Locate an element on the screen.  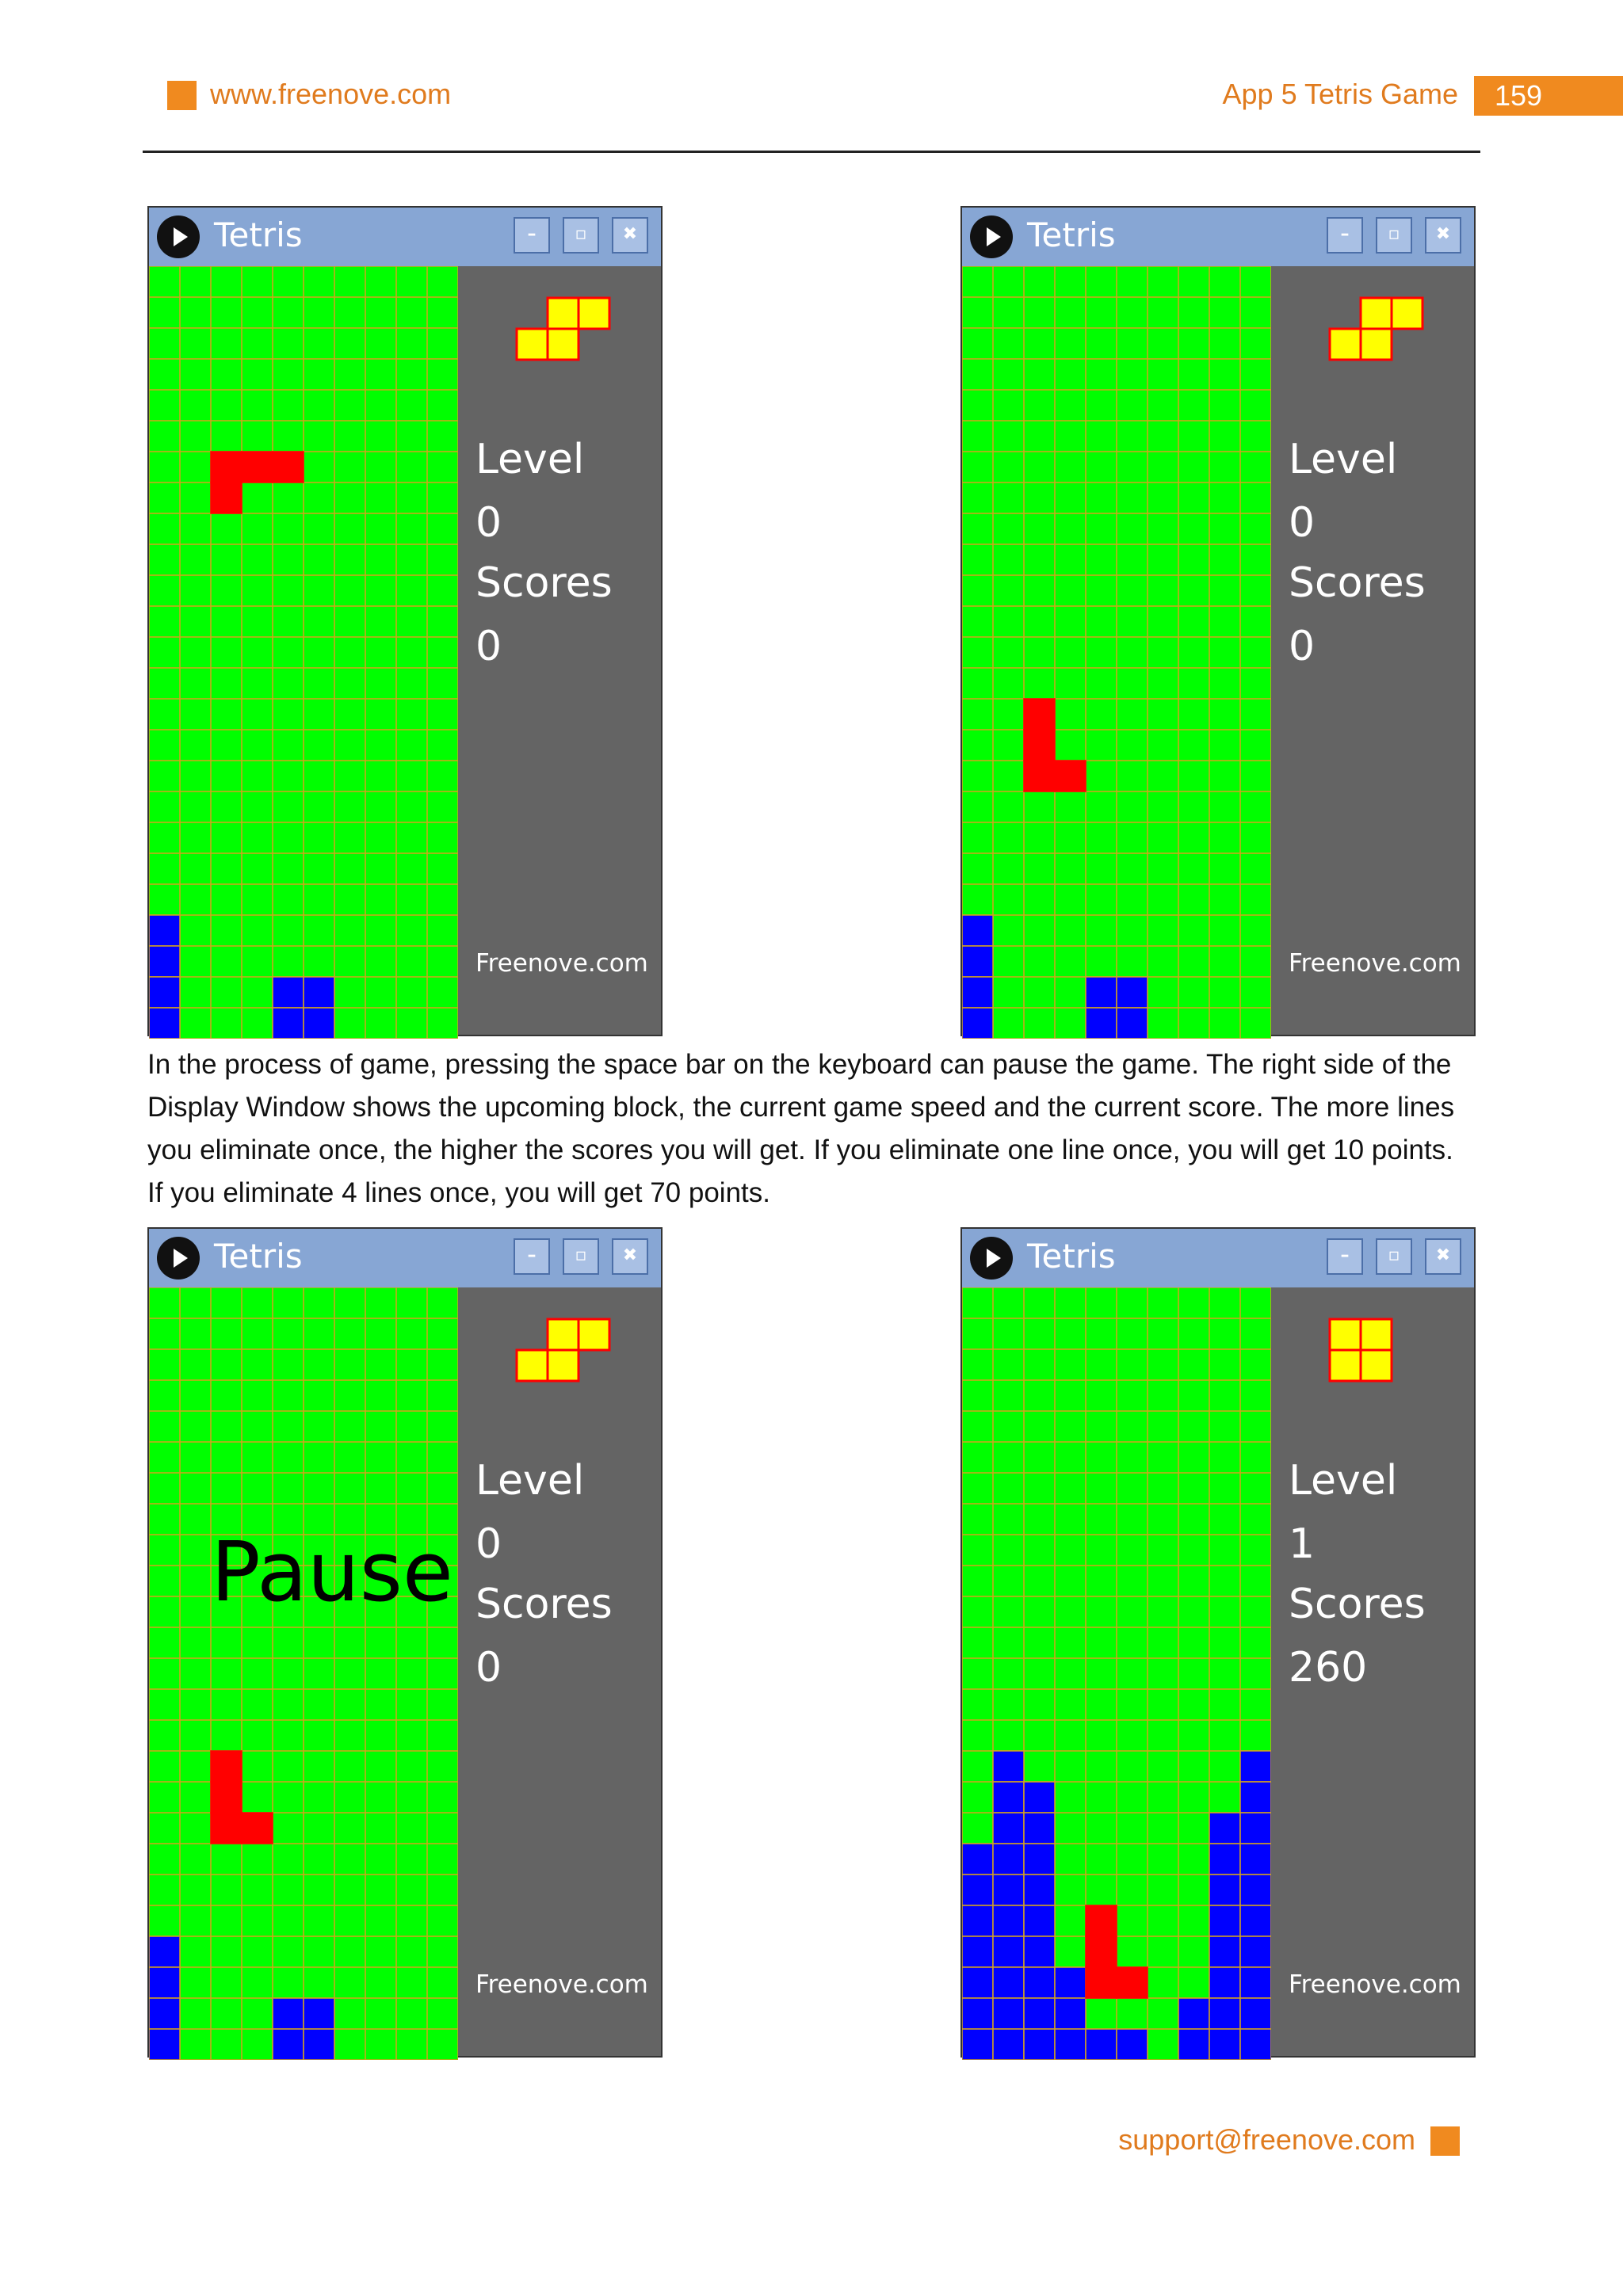
header-divider is located at coordinates (811, 152).